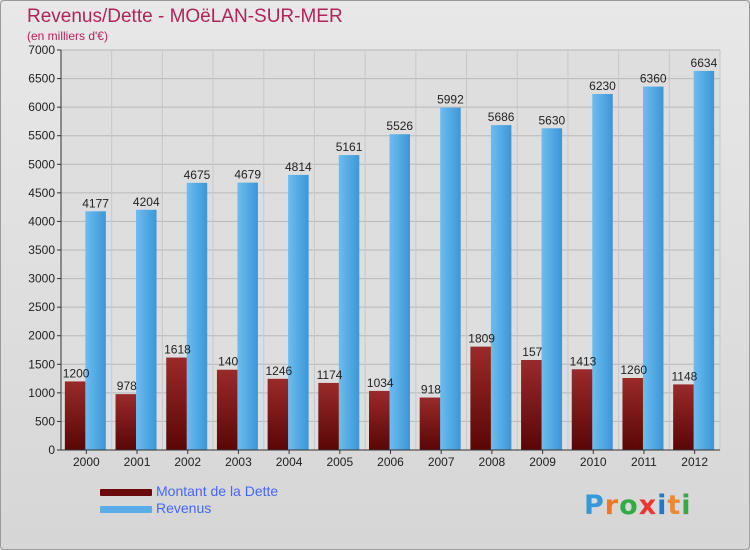 Image resolution: width=750 pixels, height=550 pixels. I want to click on x-tick-label: 2007, so click(441, 462).